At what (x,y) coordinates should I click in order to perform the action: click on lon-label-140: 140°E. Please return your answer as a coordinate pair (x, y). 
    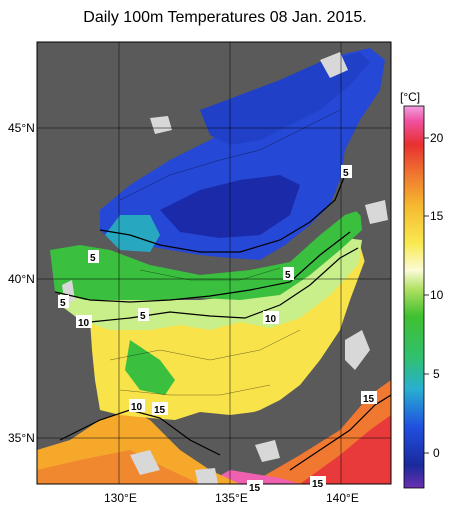
    Looking at the image, I should click on (342, 498).